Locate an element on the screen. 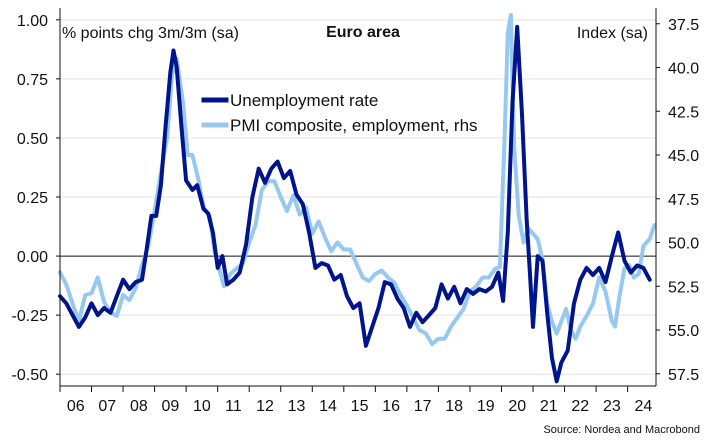 The image size is (710, 448). left-tick-label: 0.75 is located at coordinates (32, 80).